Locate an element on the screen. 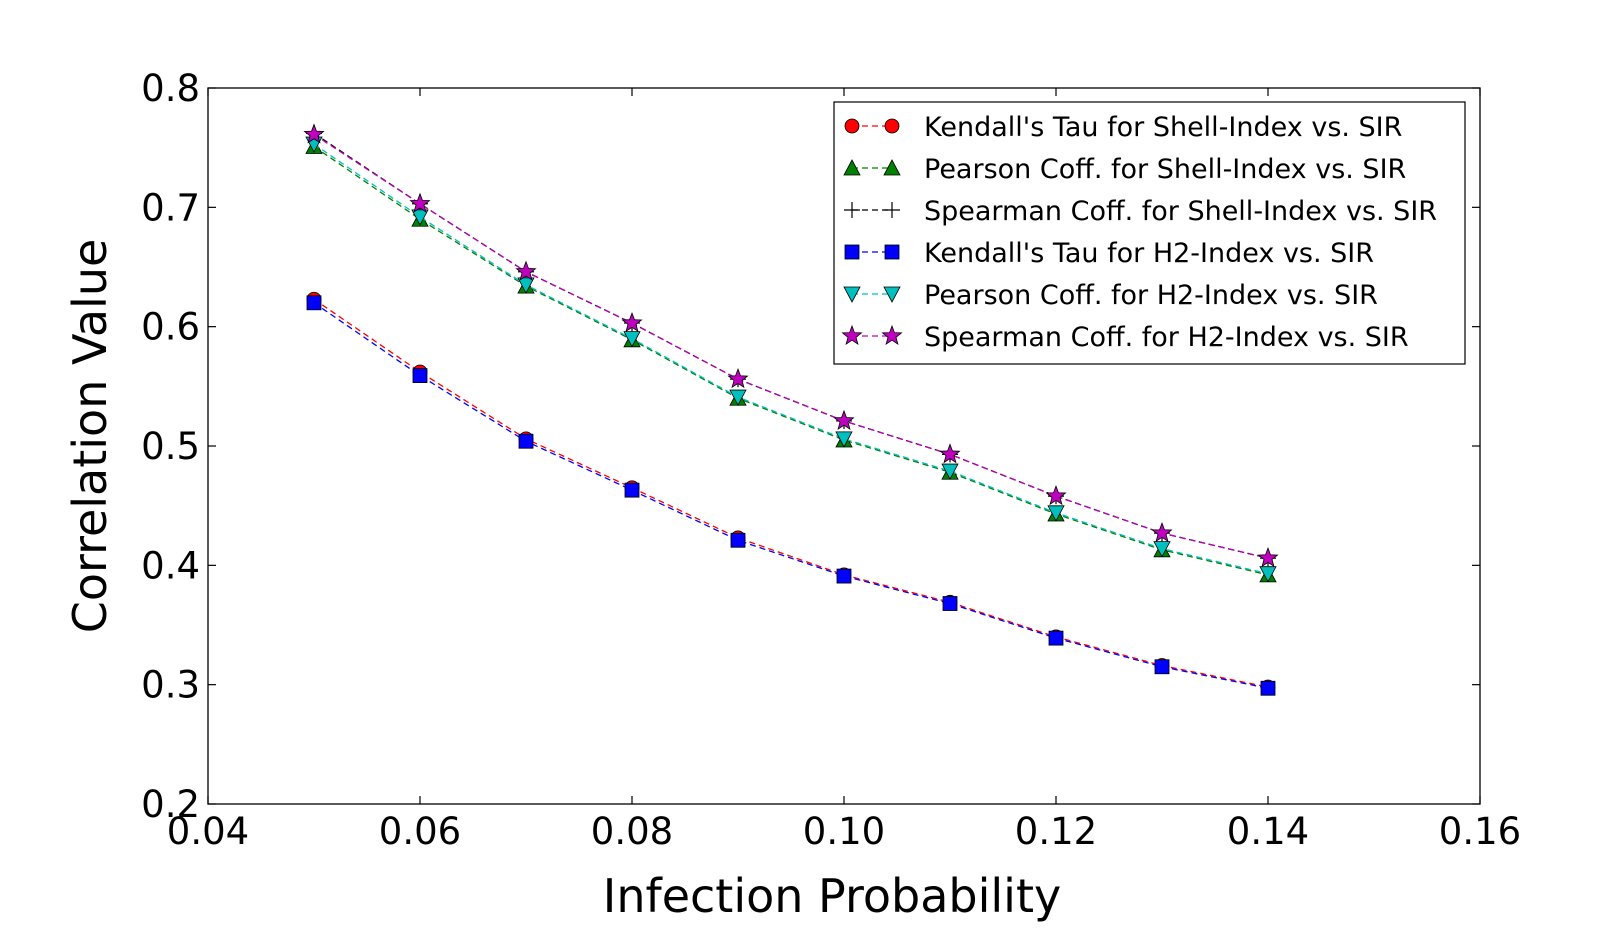 The image size is (1620, 930). legend-box is located at coordinates (1149, 233).